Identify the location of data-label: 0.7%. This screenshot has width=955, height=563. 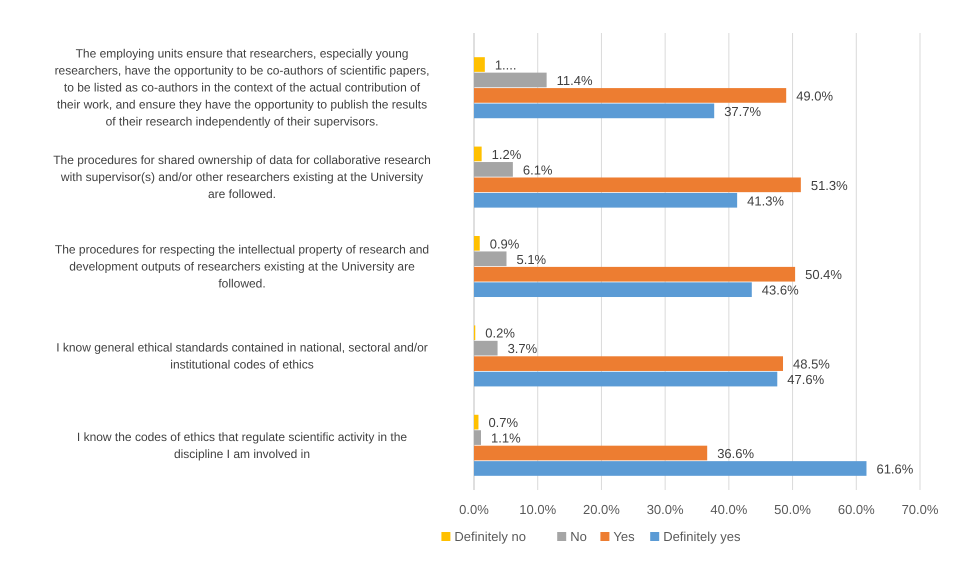
(503, 422).